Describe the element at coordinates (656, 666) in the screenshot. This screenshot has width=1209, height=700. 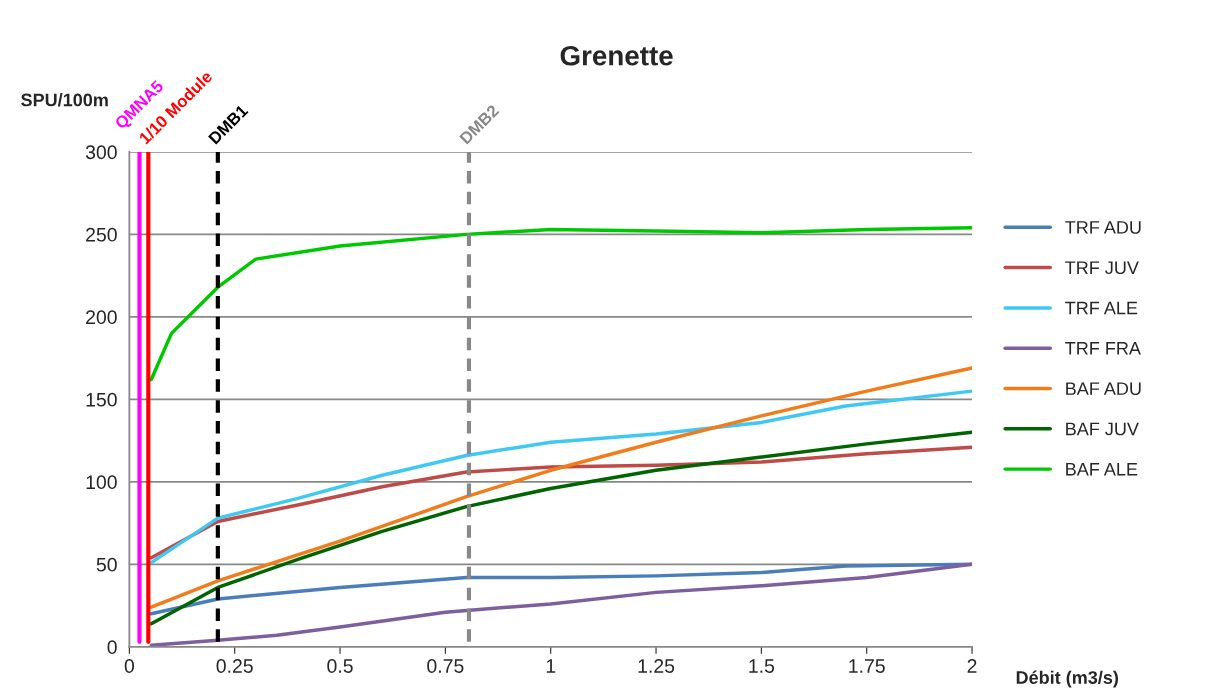
I see `x-tick-label: 1.25` at that location.